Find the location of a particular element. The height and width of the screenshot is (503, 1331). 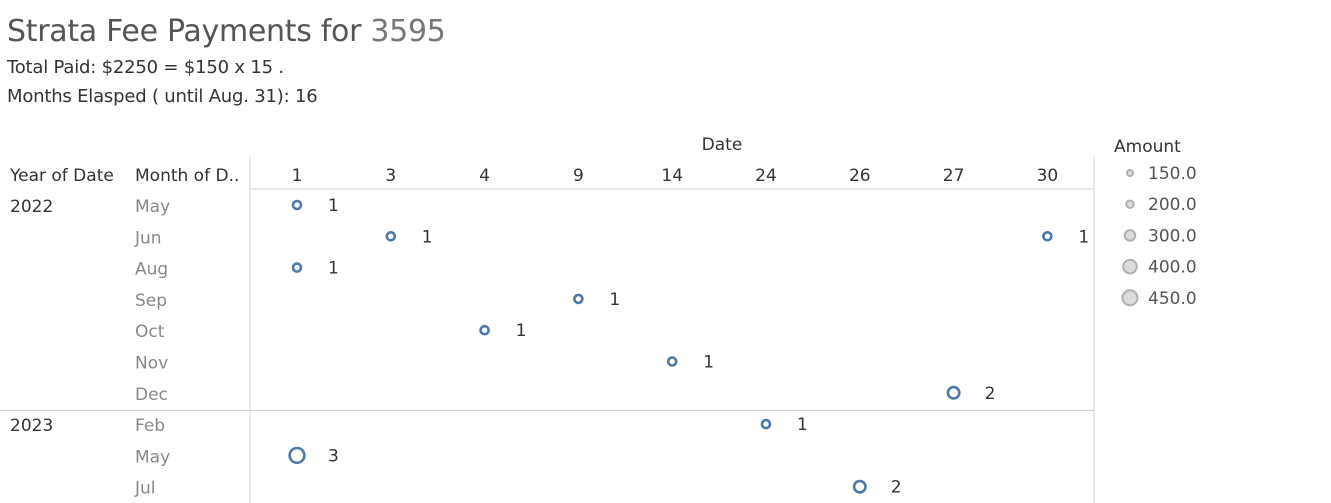

page-title: Strata Fee Payments for 3595 is located at coordinates (226, 31).